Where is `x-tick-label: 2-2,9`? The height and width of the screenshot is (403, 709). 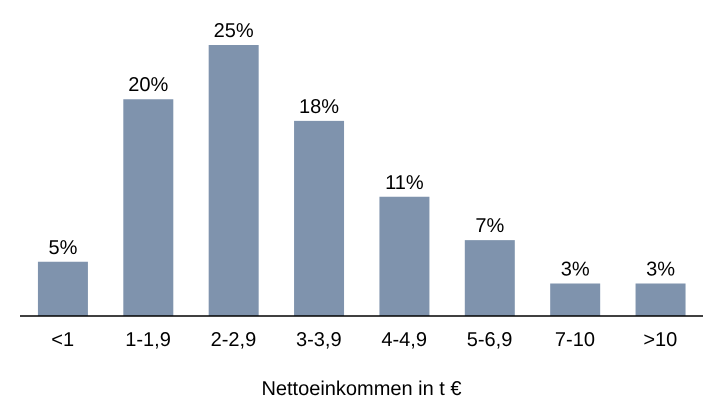 x-tick-label: 2-2,9 is located at coordinates (233, 340).